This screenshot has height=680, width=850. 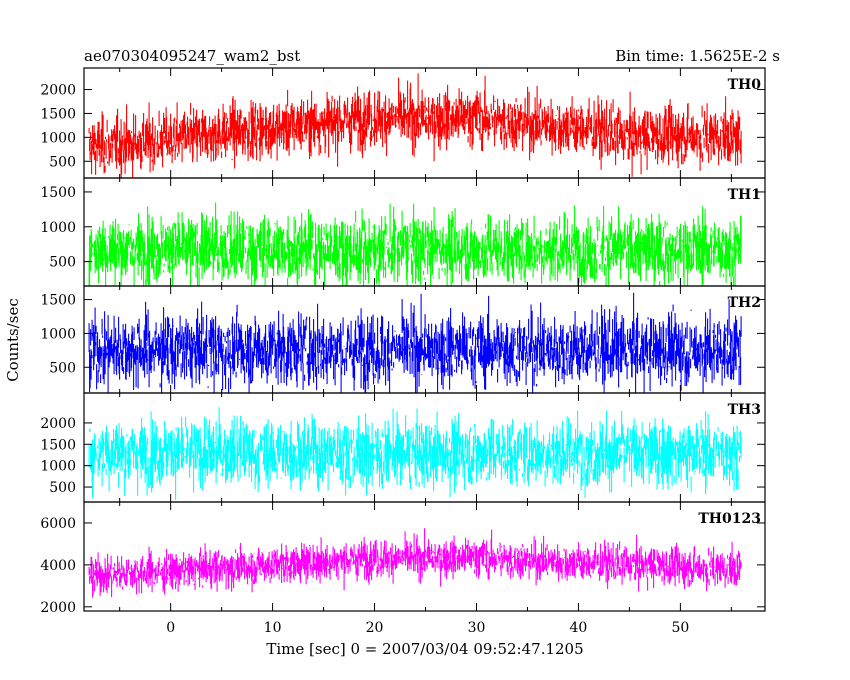 I want to click on panel-th3: 500 1000 1500 2000 TH3, so click(x=403, y=447).